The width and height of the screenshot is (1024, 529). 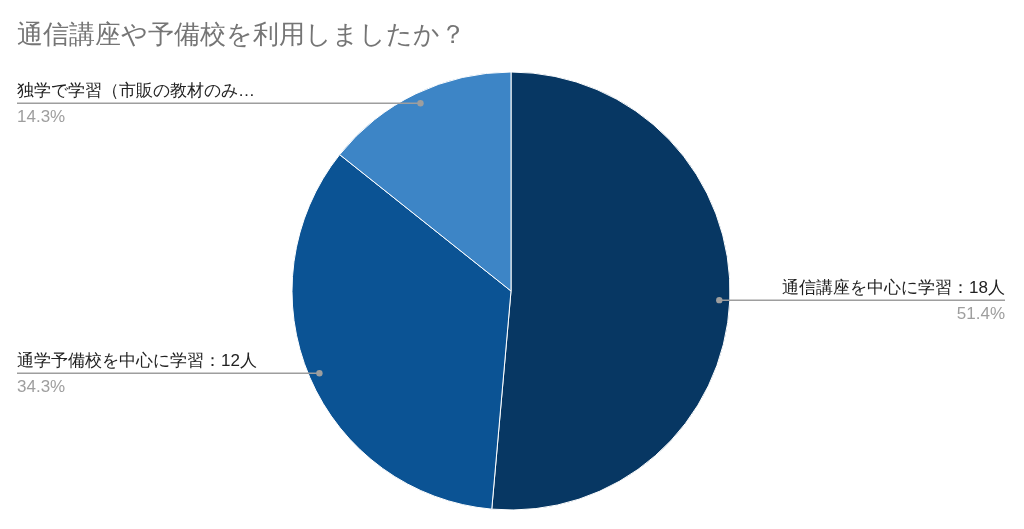 What do you see at coordinates (41, 387) in the screenshot?
I see `data-label: 34.3%` at bounding box center [41, 387].